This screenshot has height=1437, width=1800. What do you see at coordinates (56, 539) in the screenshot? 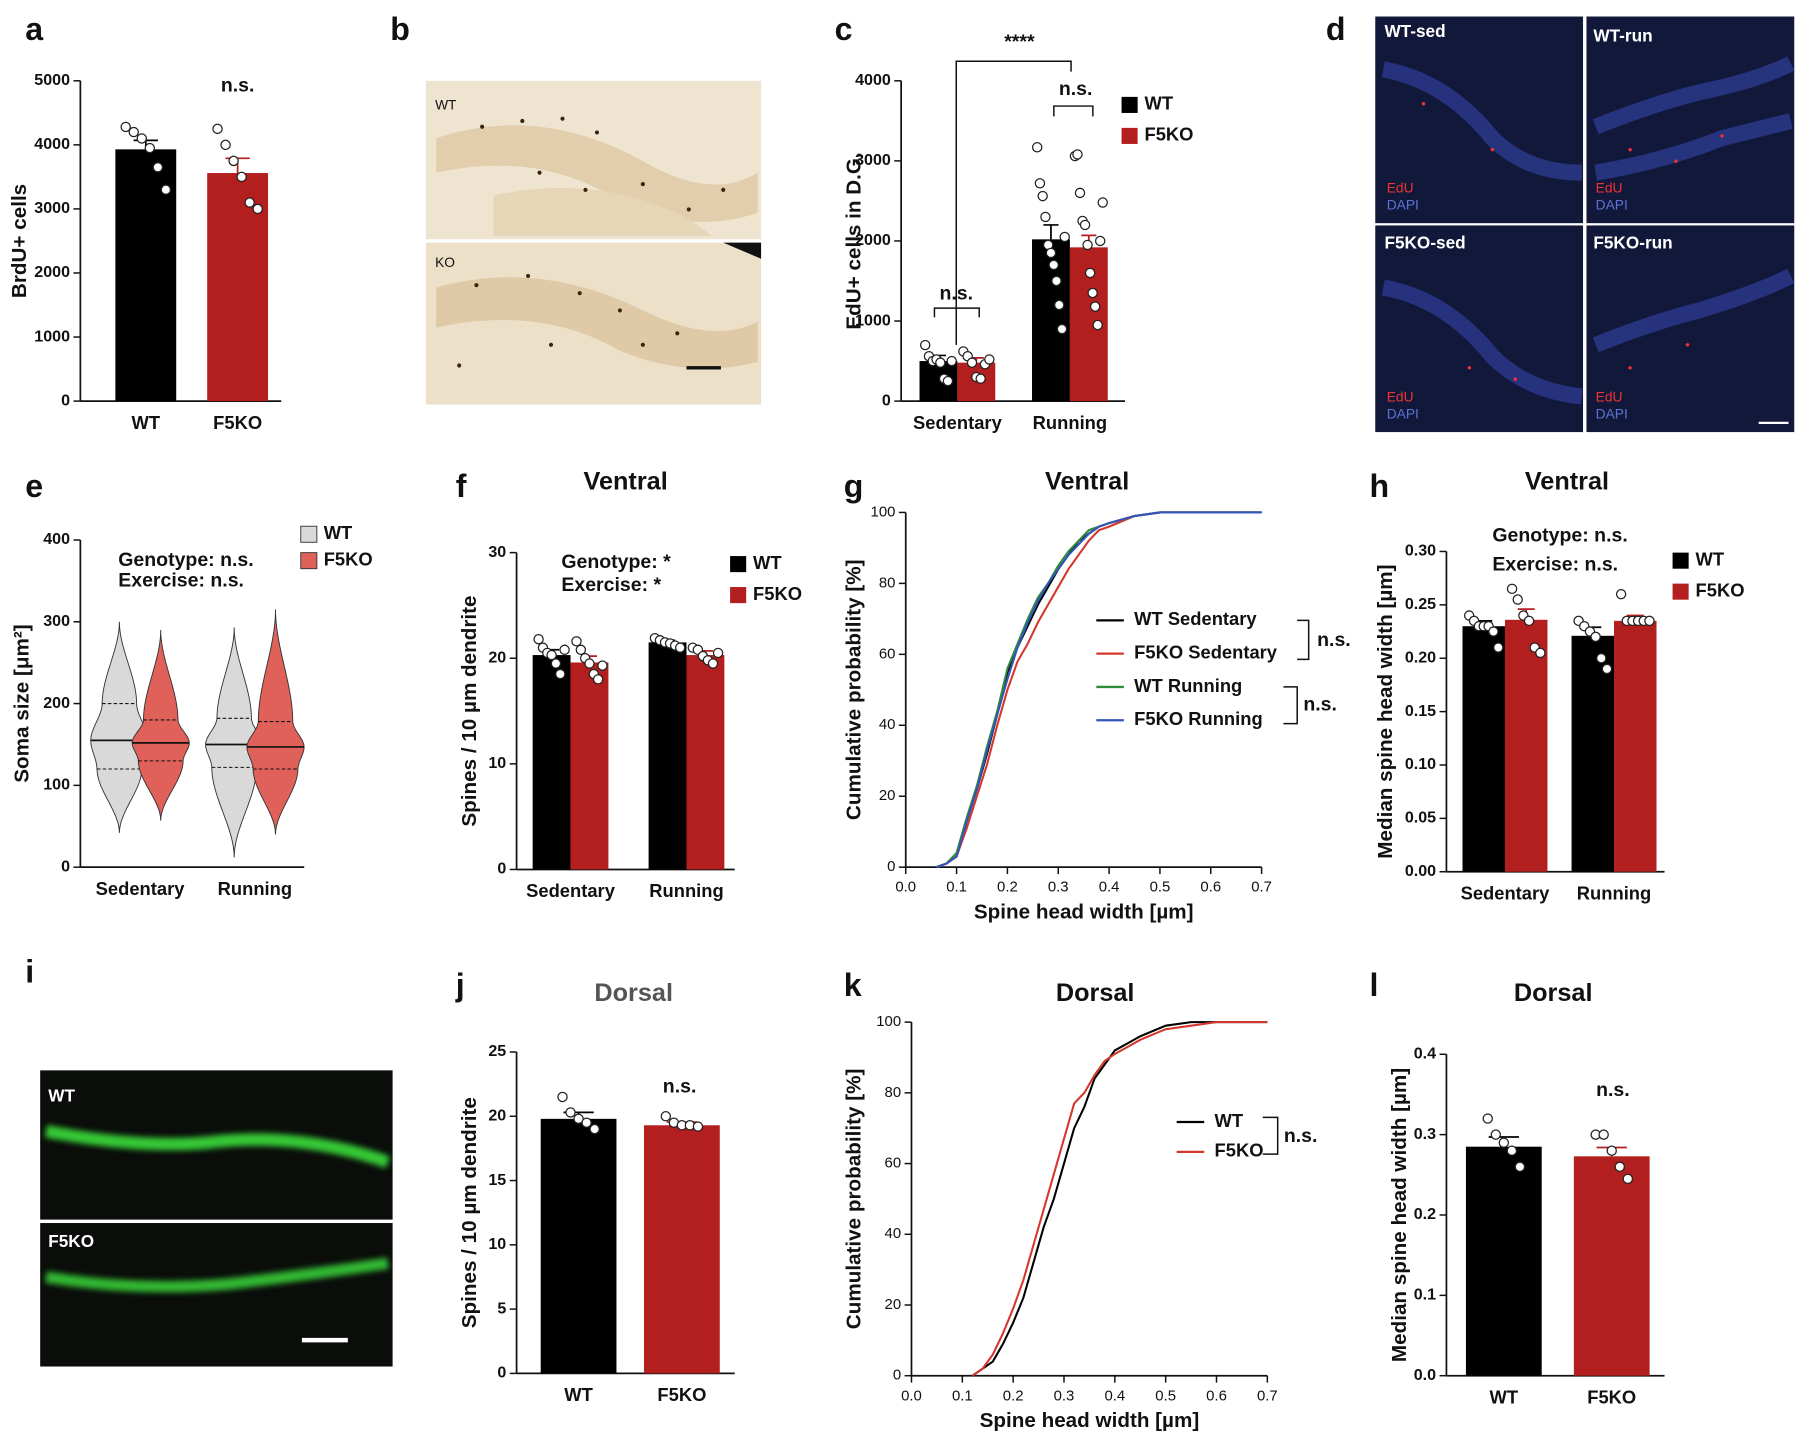
I see `y-tick-label: 400` at bounding box center [56, 539].